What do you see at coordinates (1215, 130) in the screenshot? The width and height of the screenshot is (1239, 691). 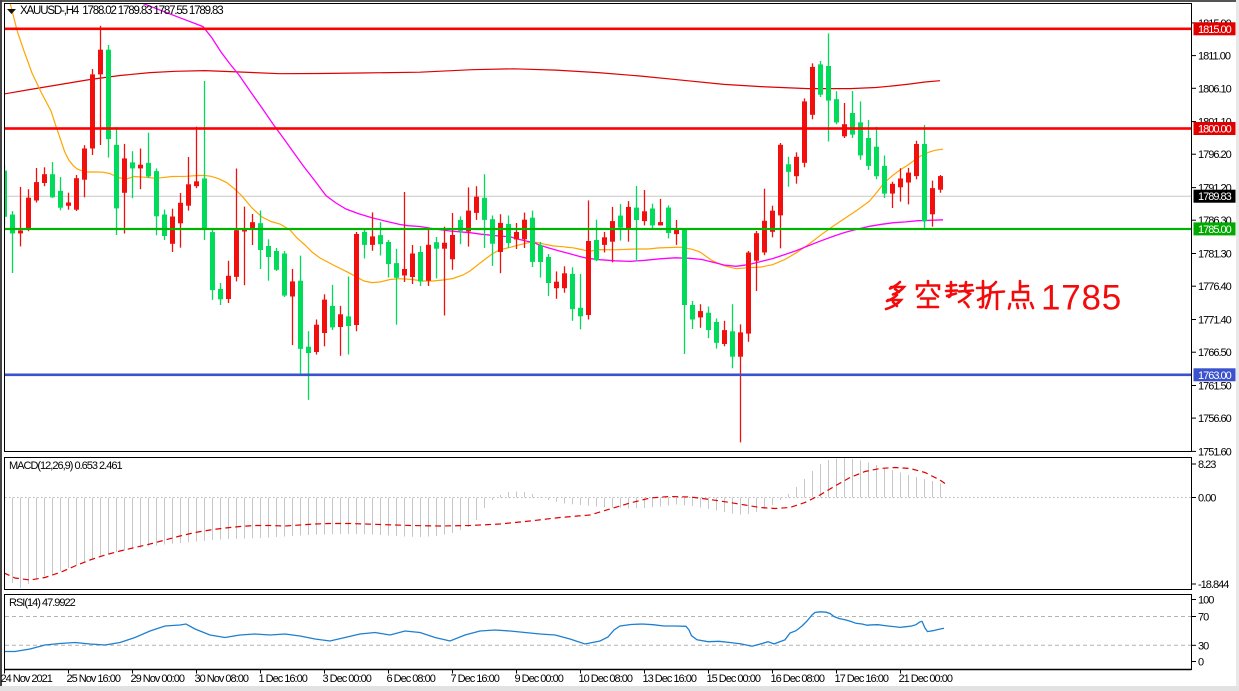 I see `svg-text: 1800.00` at bounding box center [1215, 130].